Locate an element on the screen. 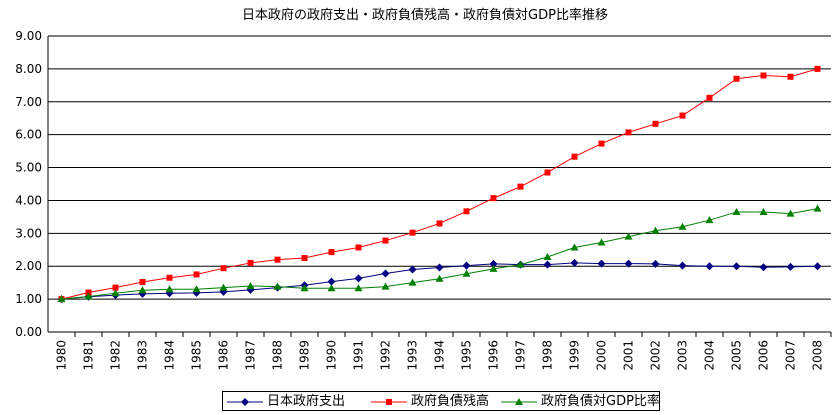 This screenshot has height=415, width=835. y-tick-label: 0.00 is located at coordinates (28, 332).